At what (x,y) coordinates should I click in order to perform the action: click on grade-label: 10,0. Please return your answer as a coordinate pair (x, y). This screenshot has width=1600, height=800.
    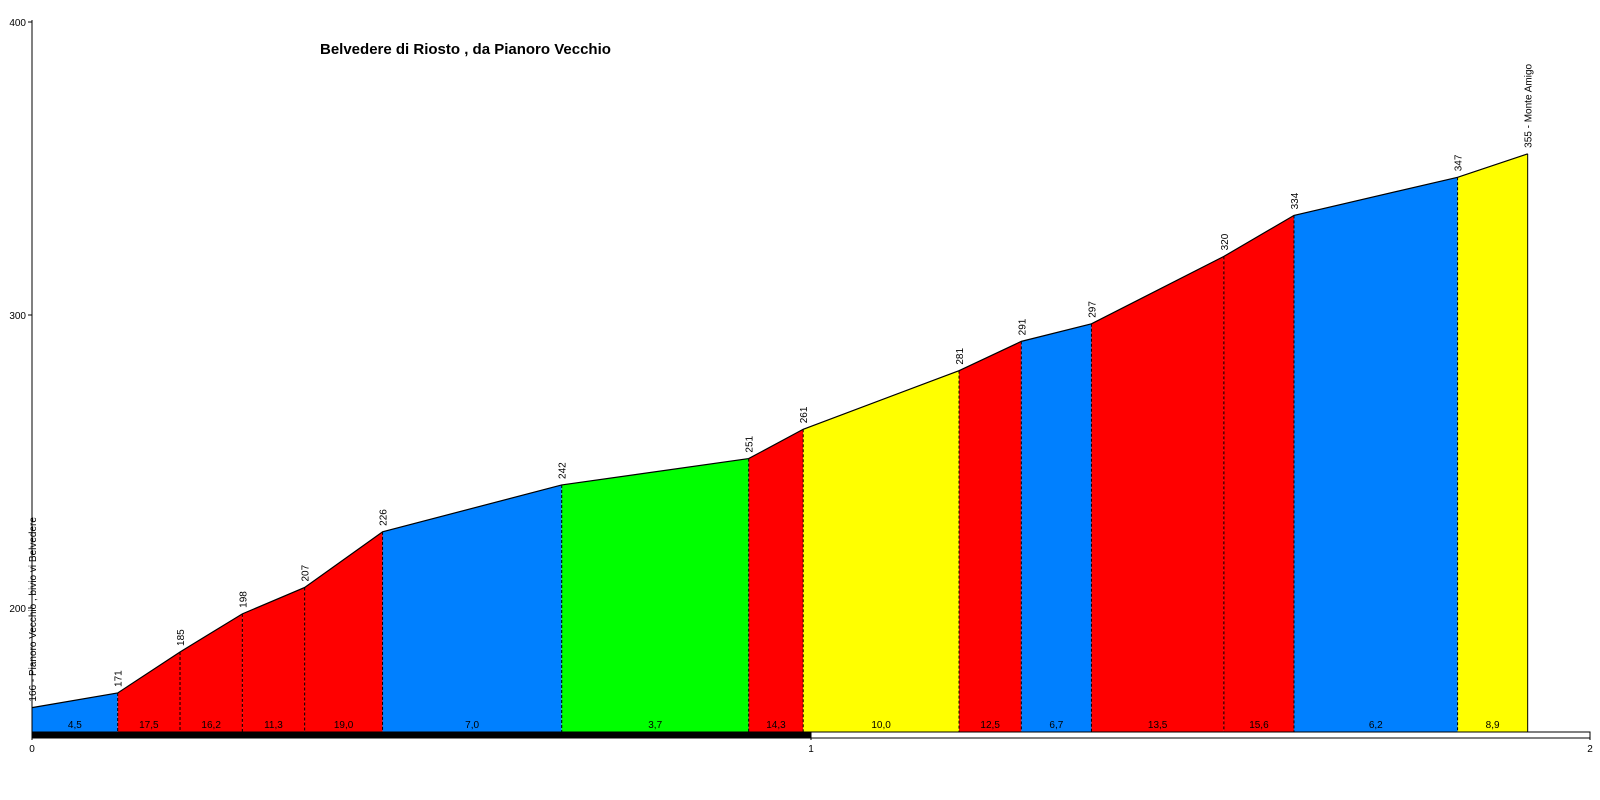
    Looking at the image, I should click on (881, 725).